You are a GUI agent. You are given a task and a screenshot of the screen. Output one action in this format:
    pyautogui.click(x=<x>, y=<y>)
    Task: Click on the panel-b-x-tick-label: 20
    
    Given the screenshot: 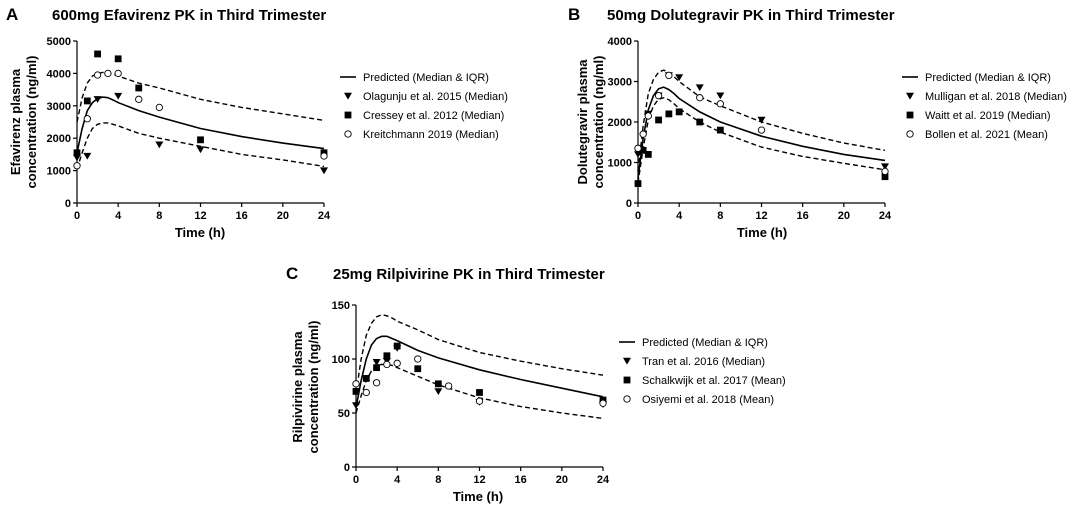 What is the action you would take?
    pyautogui.click(x=844, y=216)
    